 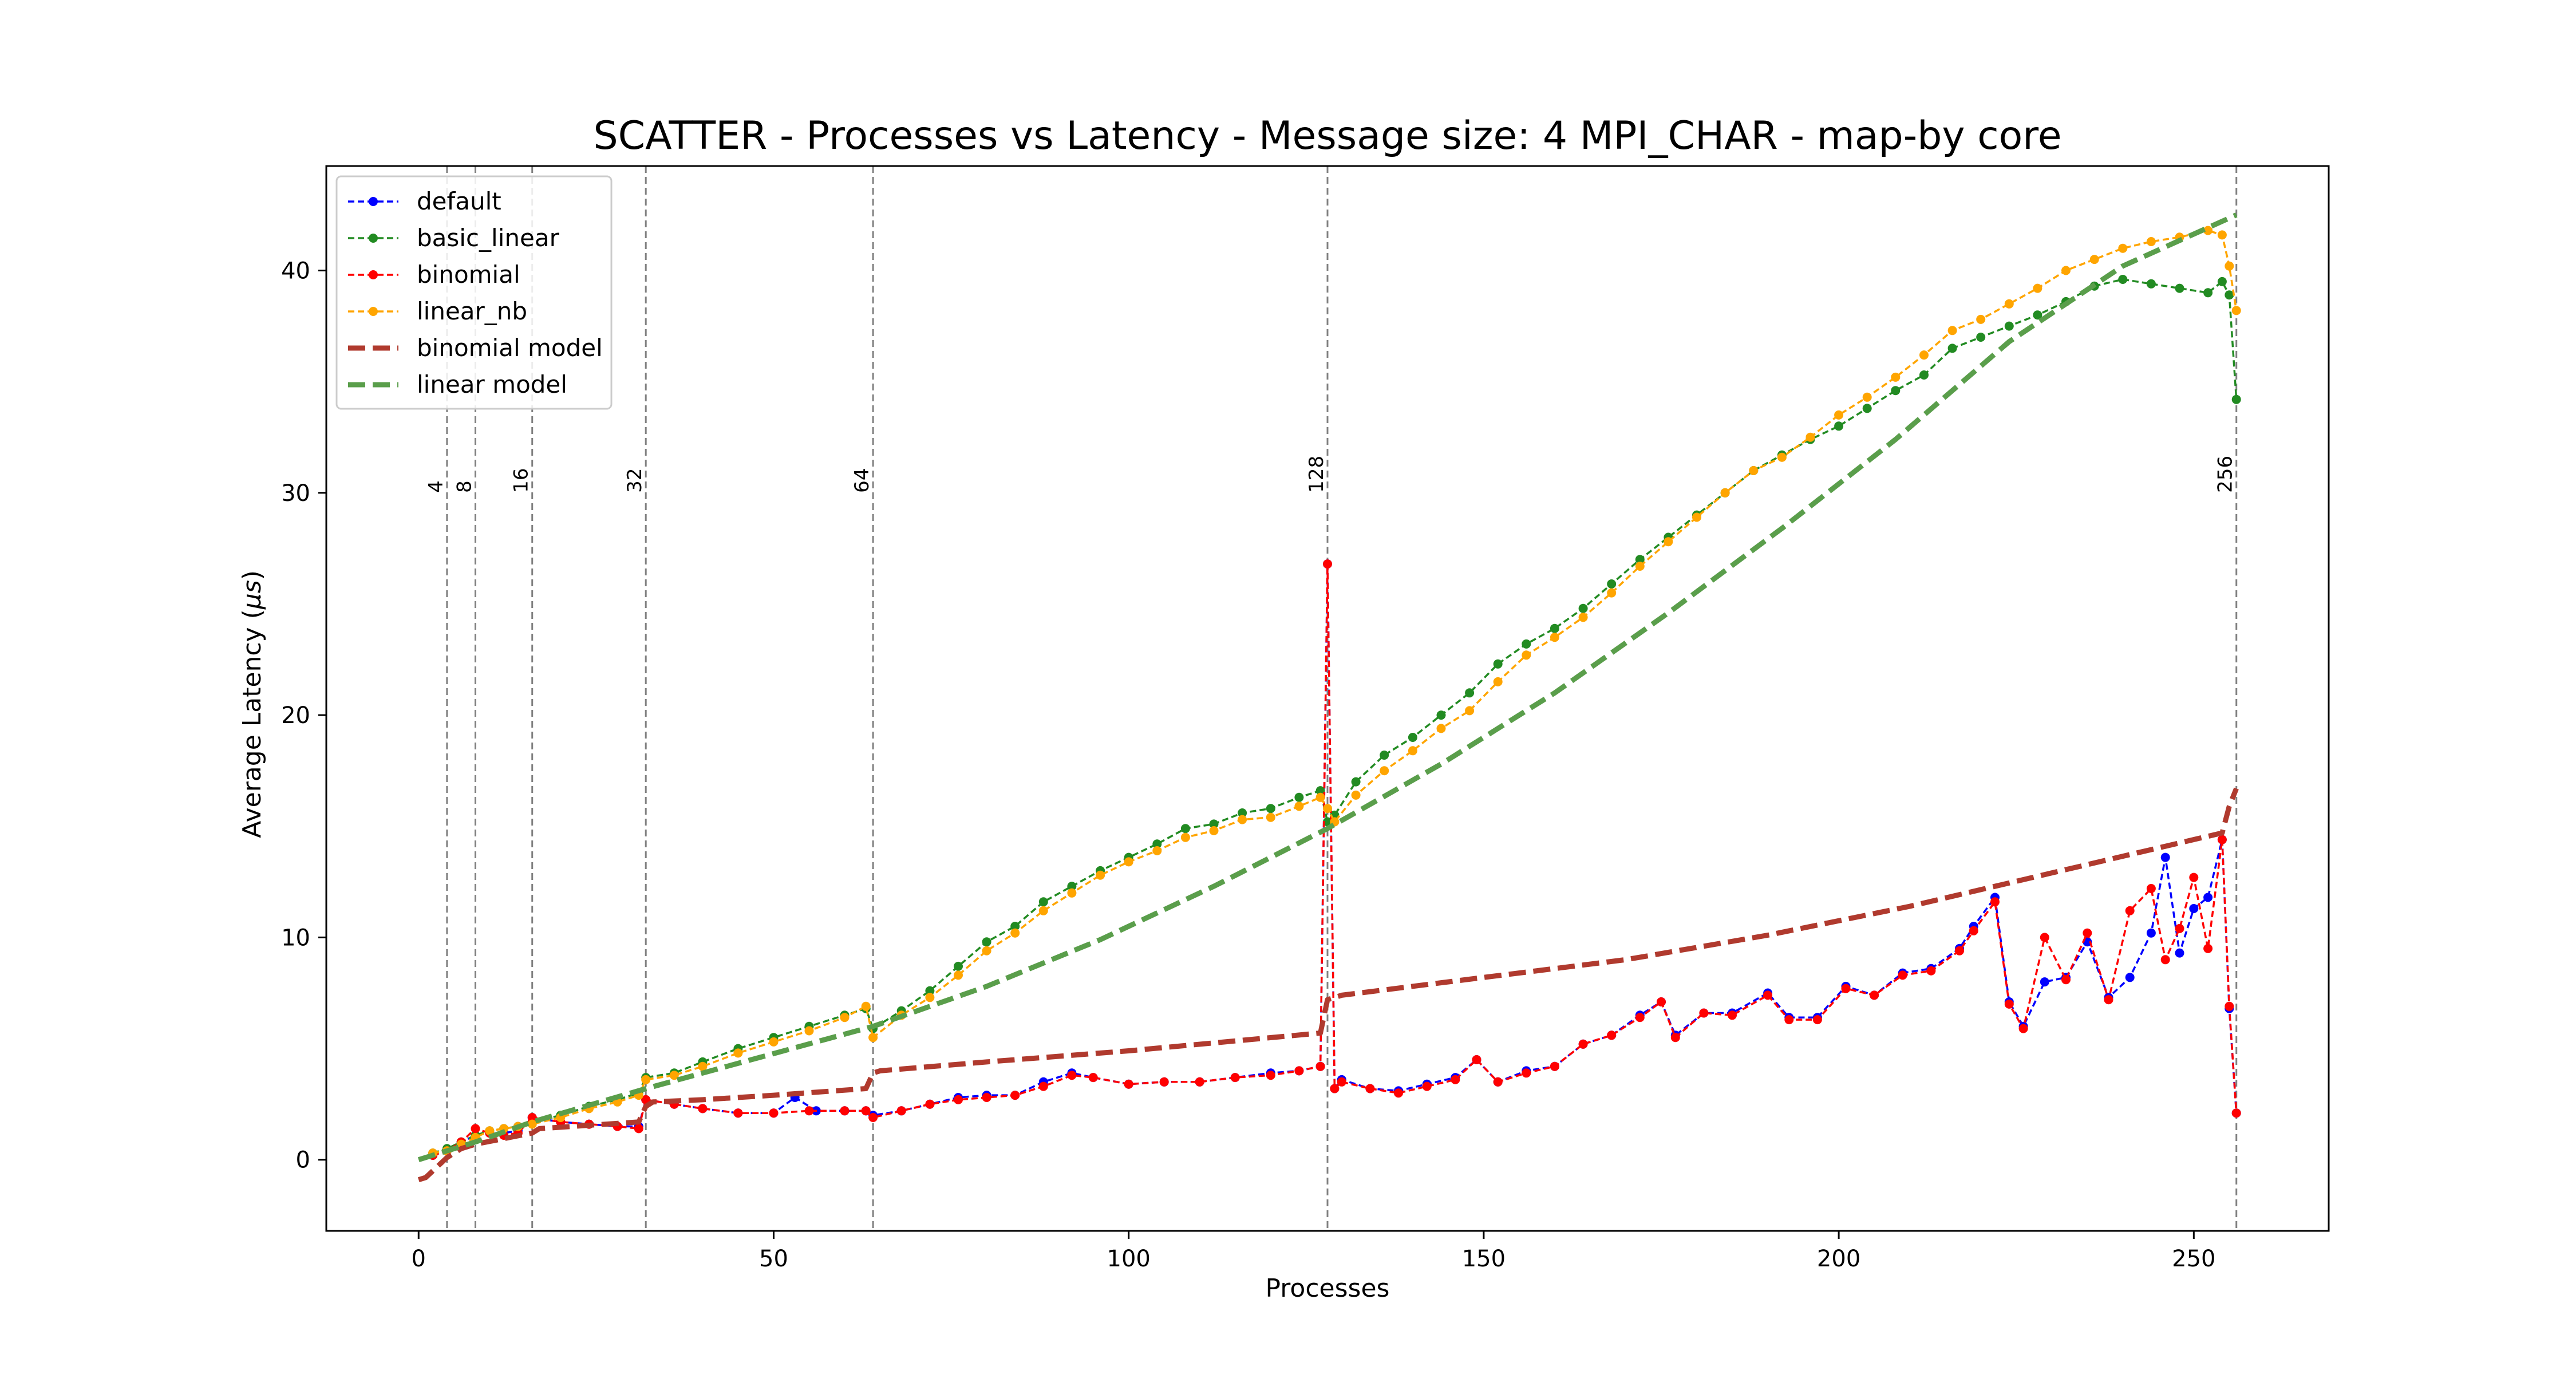 I want to click on y-tick-label: 10, so click(x=295, y=938).